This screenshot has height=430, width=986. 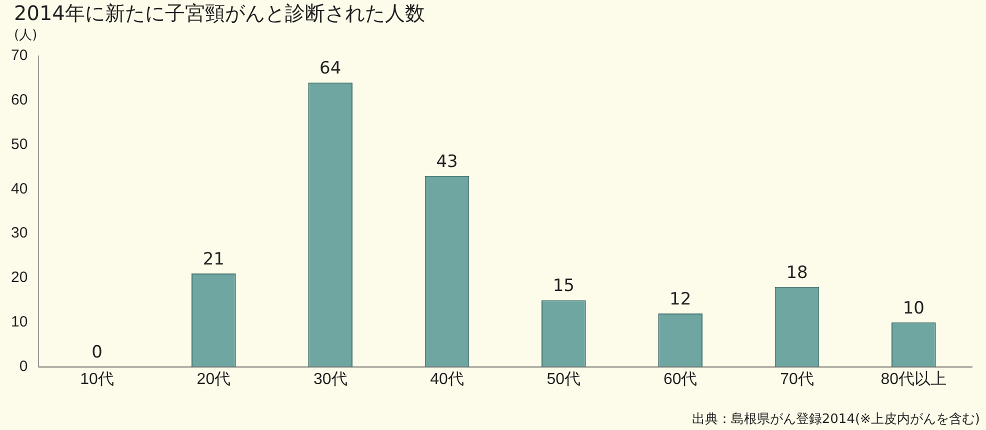 I want to click on x-tick-label: 60代, so click(x=680, y=379).